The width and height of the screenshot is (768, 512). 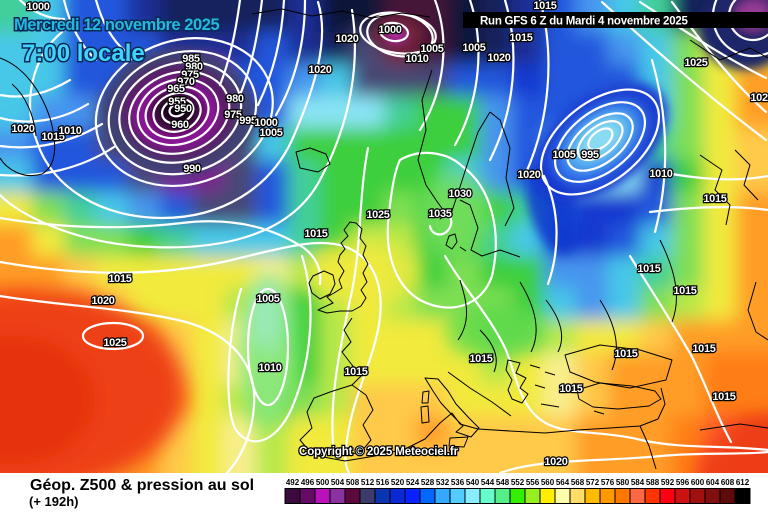 What do you see at coordinates (584, 22) in the screenshot?
I see `svg-text:Run GFS 6 Z du Mardi 4 novembr: Run GFS 6 Z du Mardi 4 novembre 2025` at bounding box center [584, 22].